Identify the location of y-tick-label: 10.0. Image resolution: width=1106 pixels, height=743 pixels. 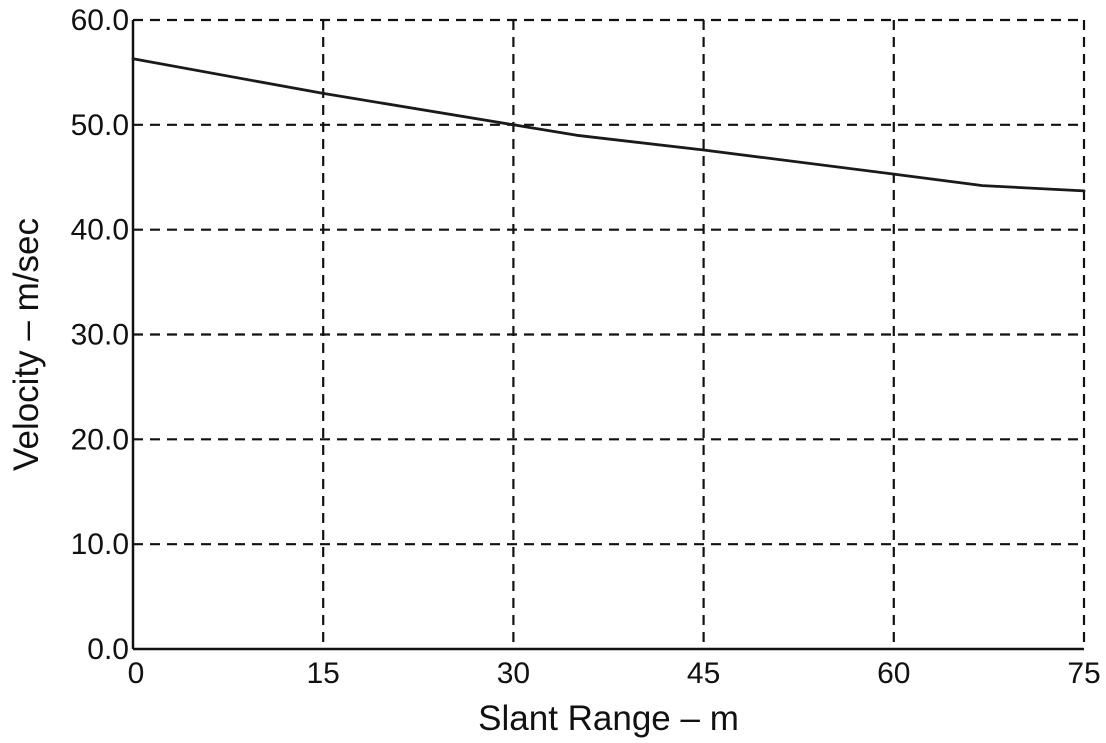
(100, 544).